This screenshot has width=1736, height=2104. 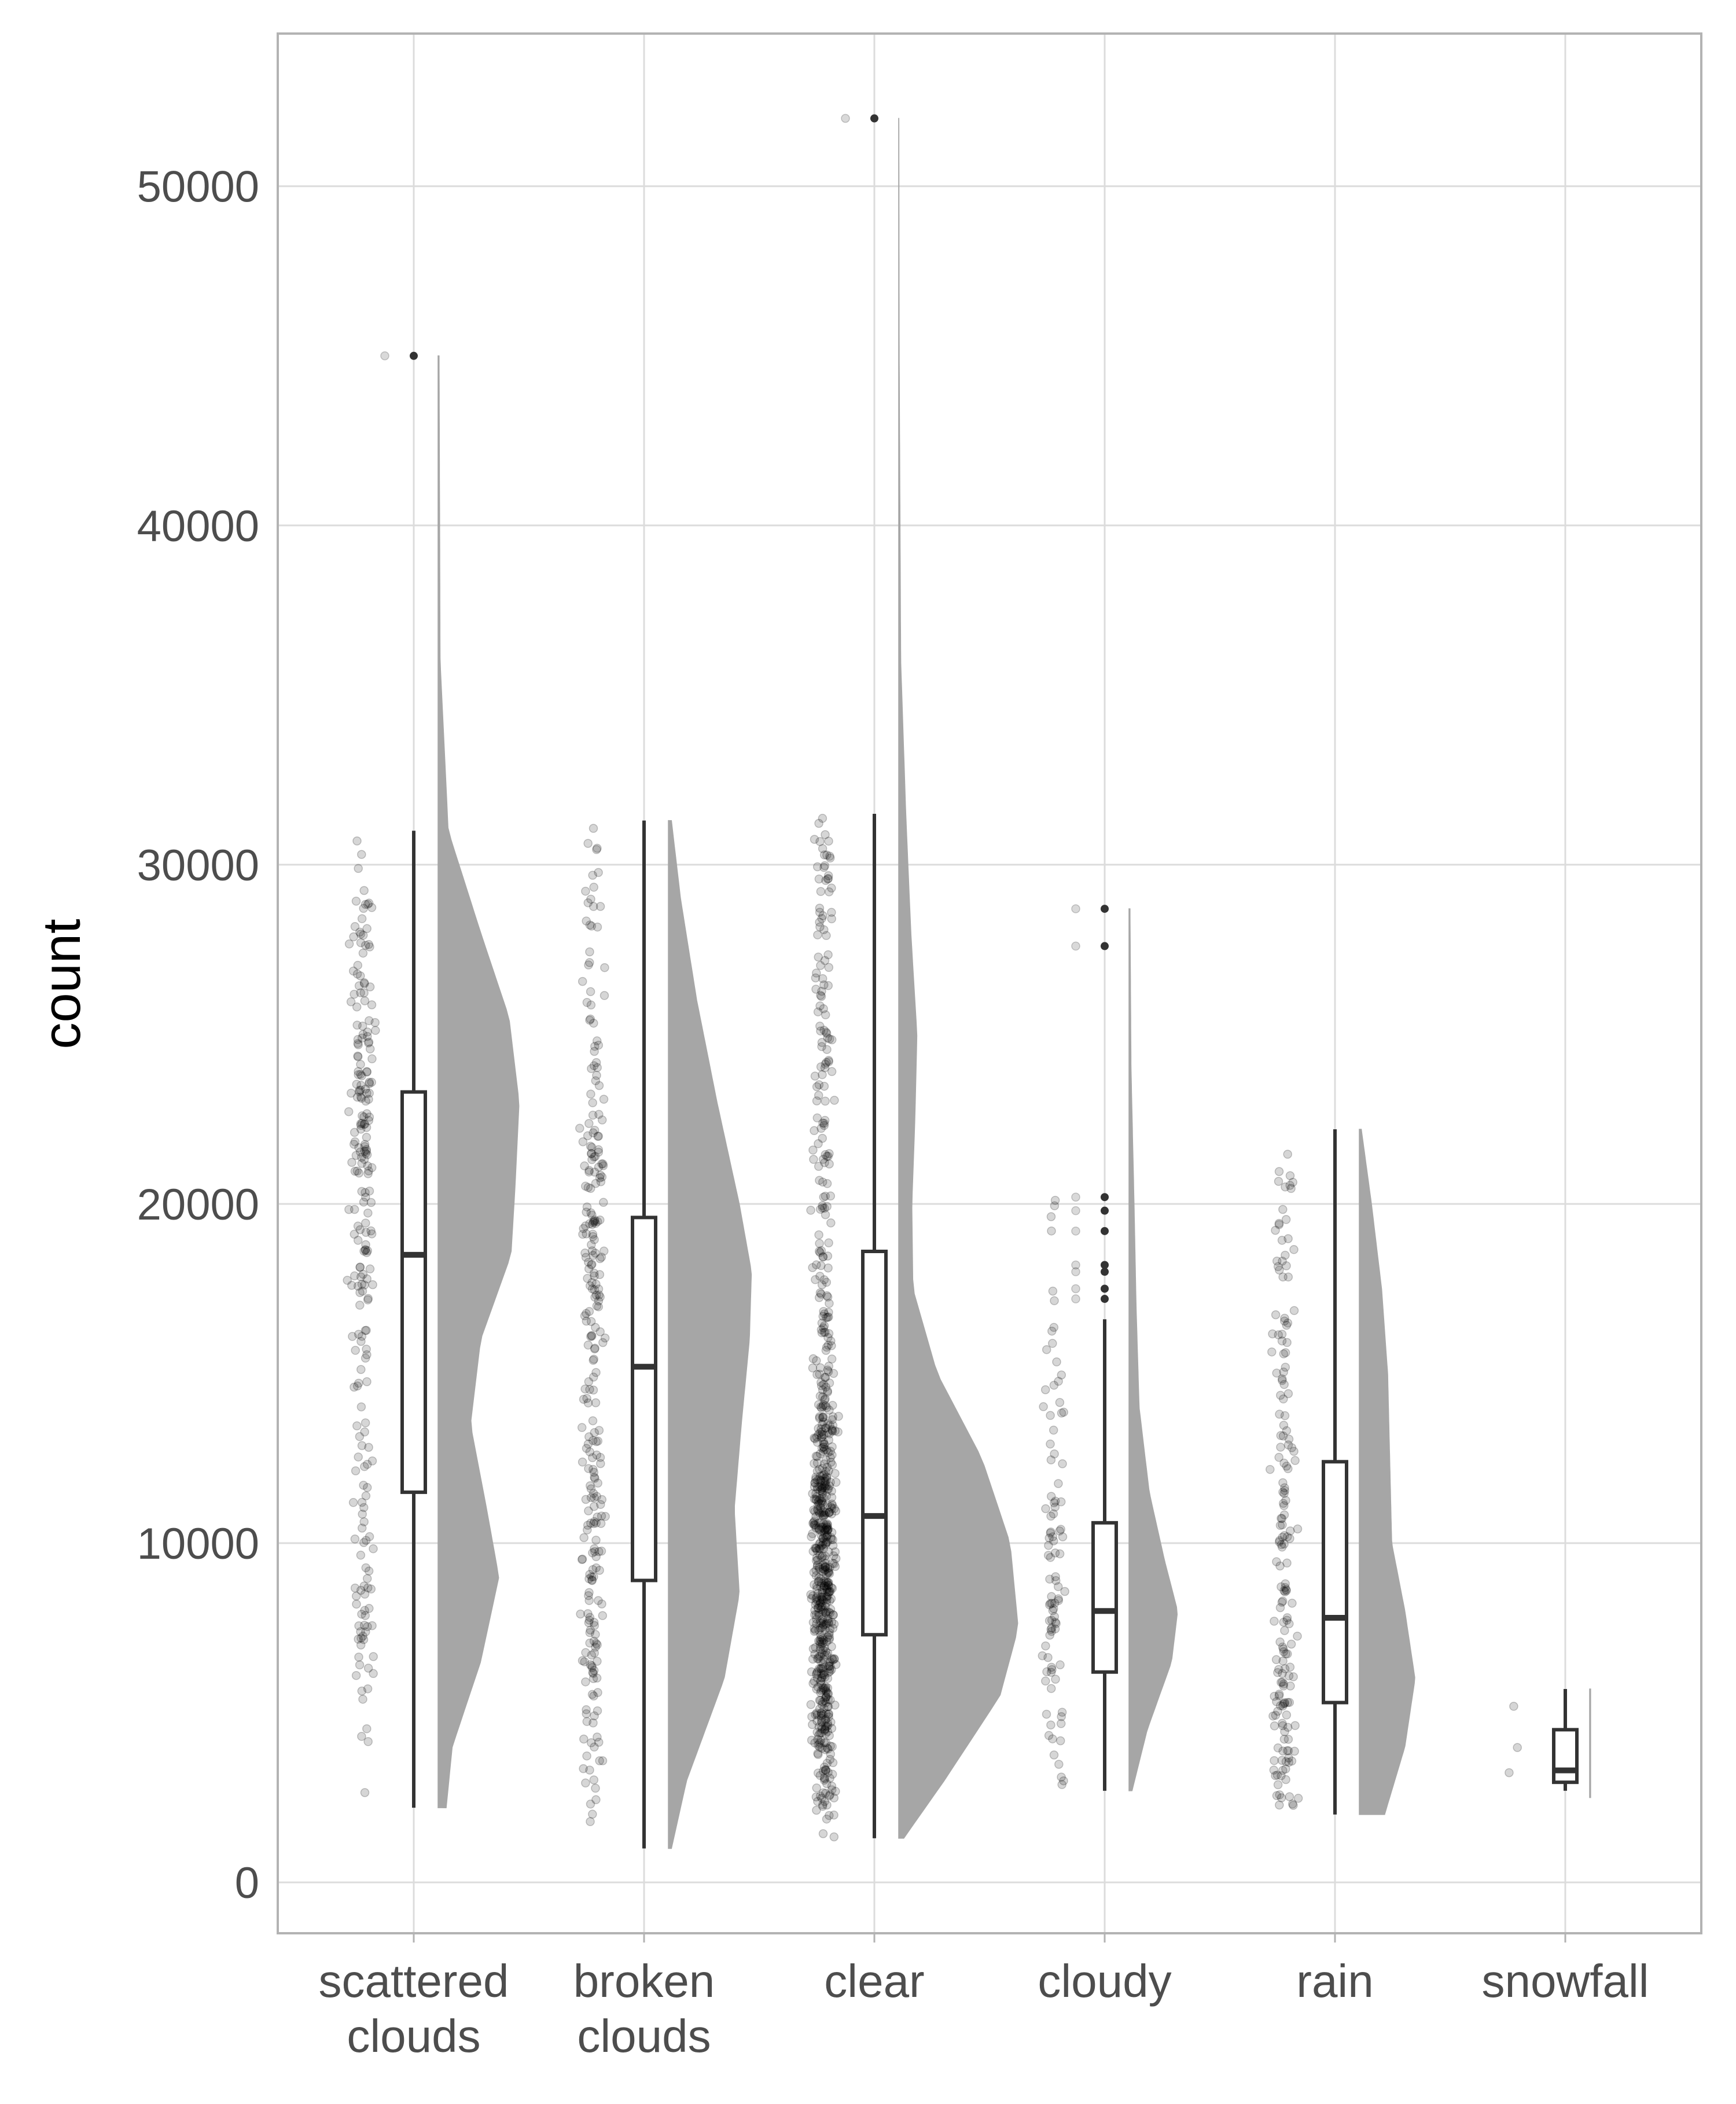 What do you see at coordinates (413, 1981) in the screenshot?
I see `x-tick-label: scattered` at bounding box center [413, 1981].